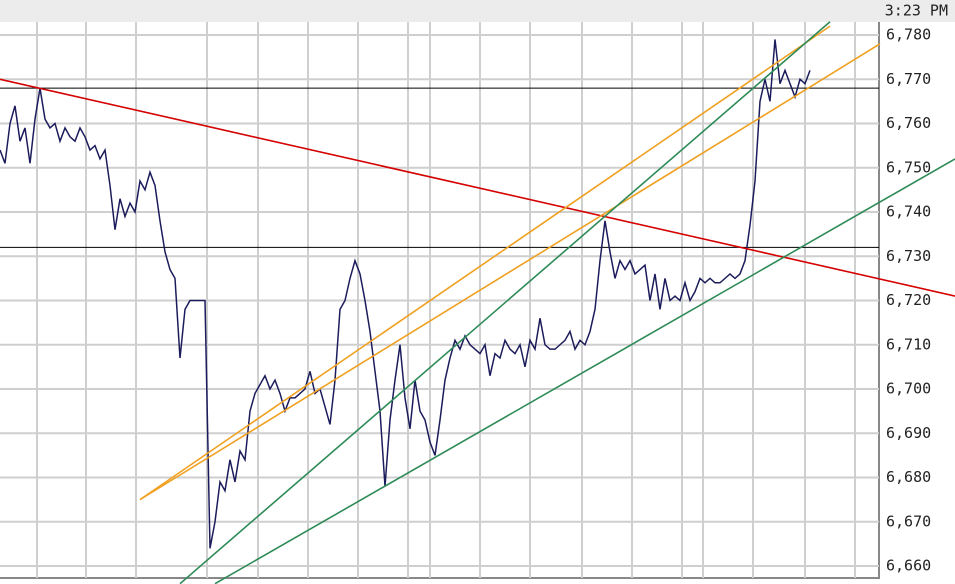  What do you see at coordinates (908, 521) in the screenshot?
I see `y-tick-label: 6,670` at bounding box center [908, 521].